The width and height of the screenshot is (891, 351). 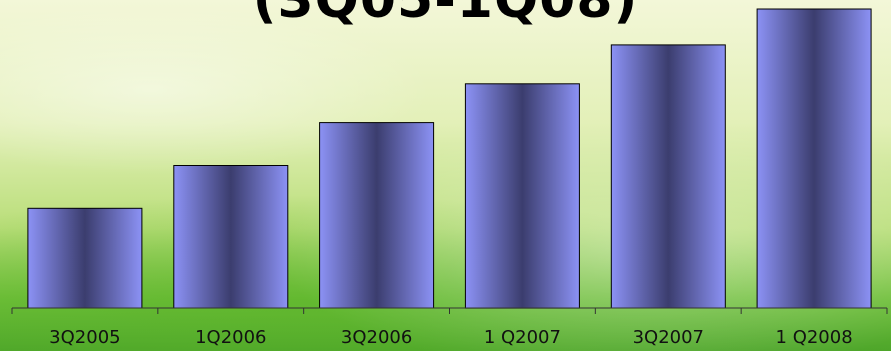 I want to click on x-tick-label: 3Q2006, so click(x=376, y=337).